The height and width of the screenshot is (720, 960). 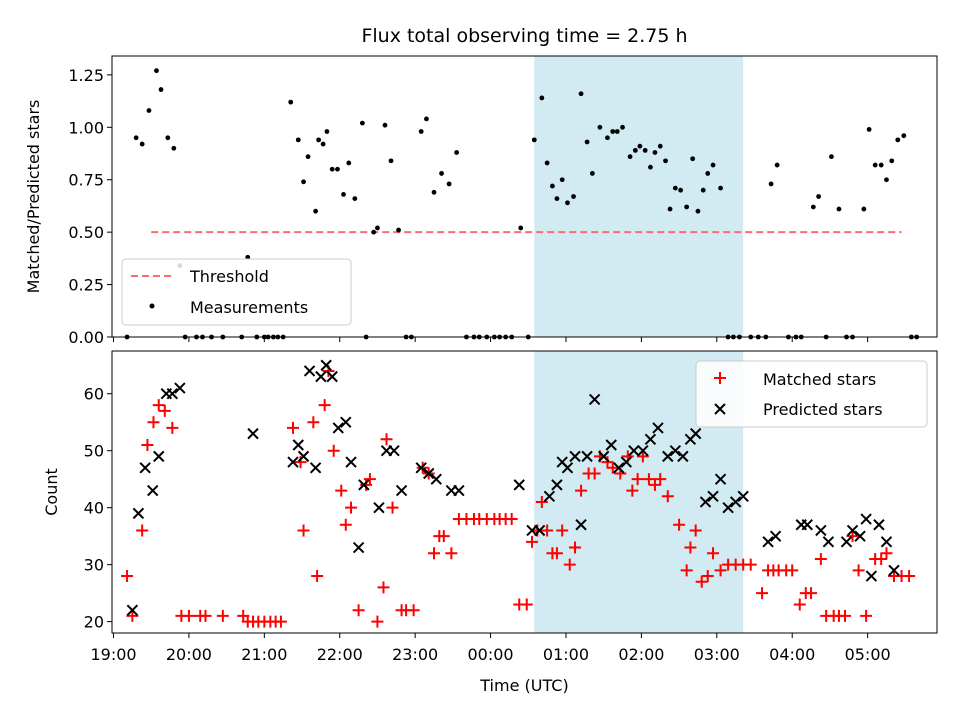 I want to click on count-y-axis-label: Count, so click(x=51, y=492).